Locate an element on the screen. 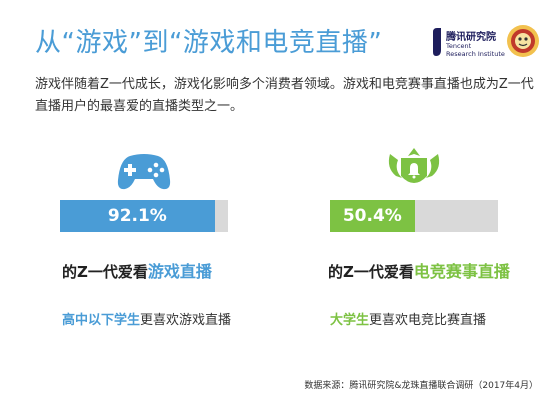 This screenshot has height=420, width=560. subtitle-highlight: 游戏直播 is located at coordinates (179, 271).